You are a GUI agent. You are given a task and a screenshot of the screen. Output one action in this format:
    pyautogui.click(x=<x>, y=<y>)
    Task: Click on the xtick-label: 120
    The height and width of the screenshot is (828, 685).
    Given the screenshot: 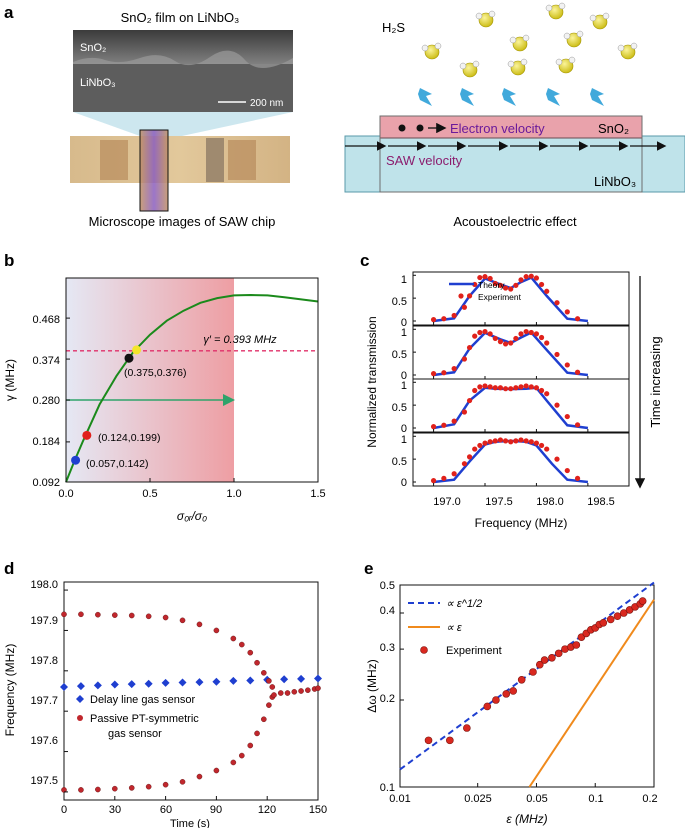 What is the action you would take?
    pyautogui.click(x=267, y=810)
    